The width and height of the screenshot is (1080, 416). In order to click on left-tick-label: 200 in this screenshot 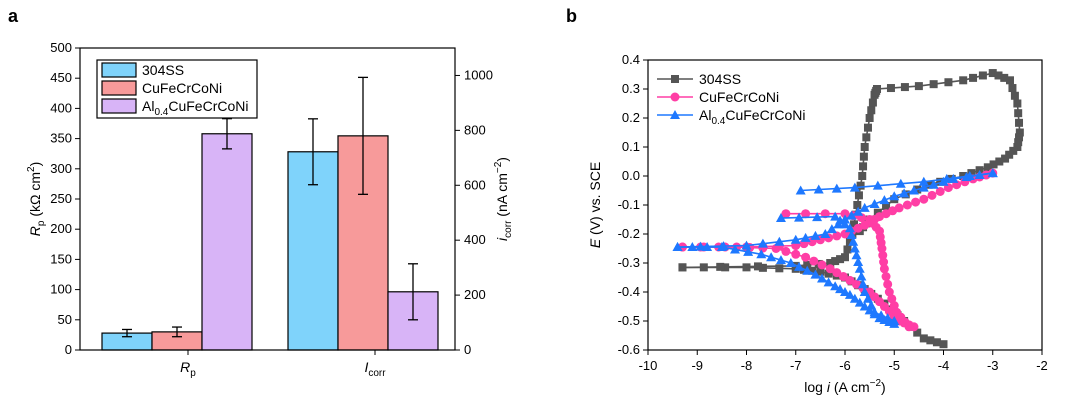, I will do `click(61, 228)`.